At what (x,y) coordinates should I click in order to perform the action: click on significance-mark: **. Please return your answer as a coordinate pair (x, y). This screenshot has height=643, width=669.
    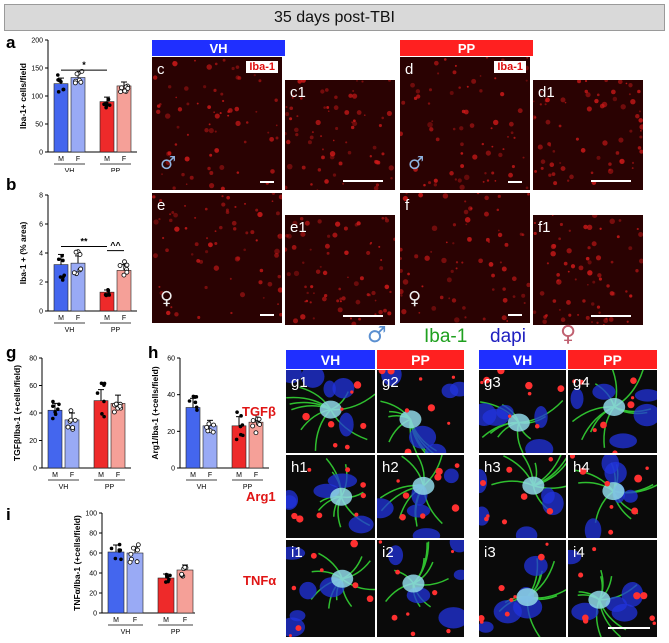
    Looking at the image, I should click on (84, 241).